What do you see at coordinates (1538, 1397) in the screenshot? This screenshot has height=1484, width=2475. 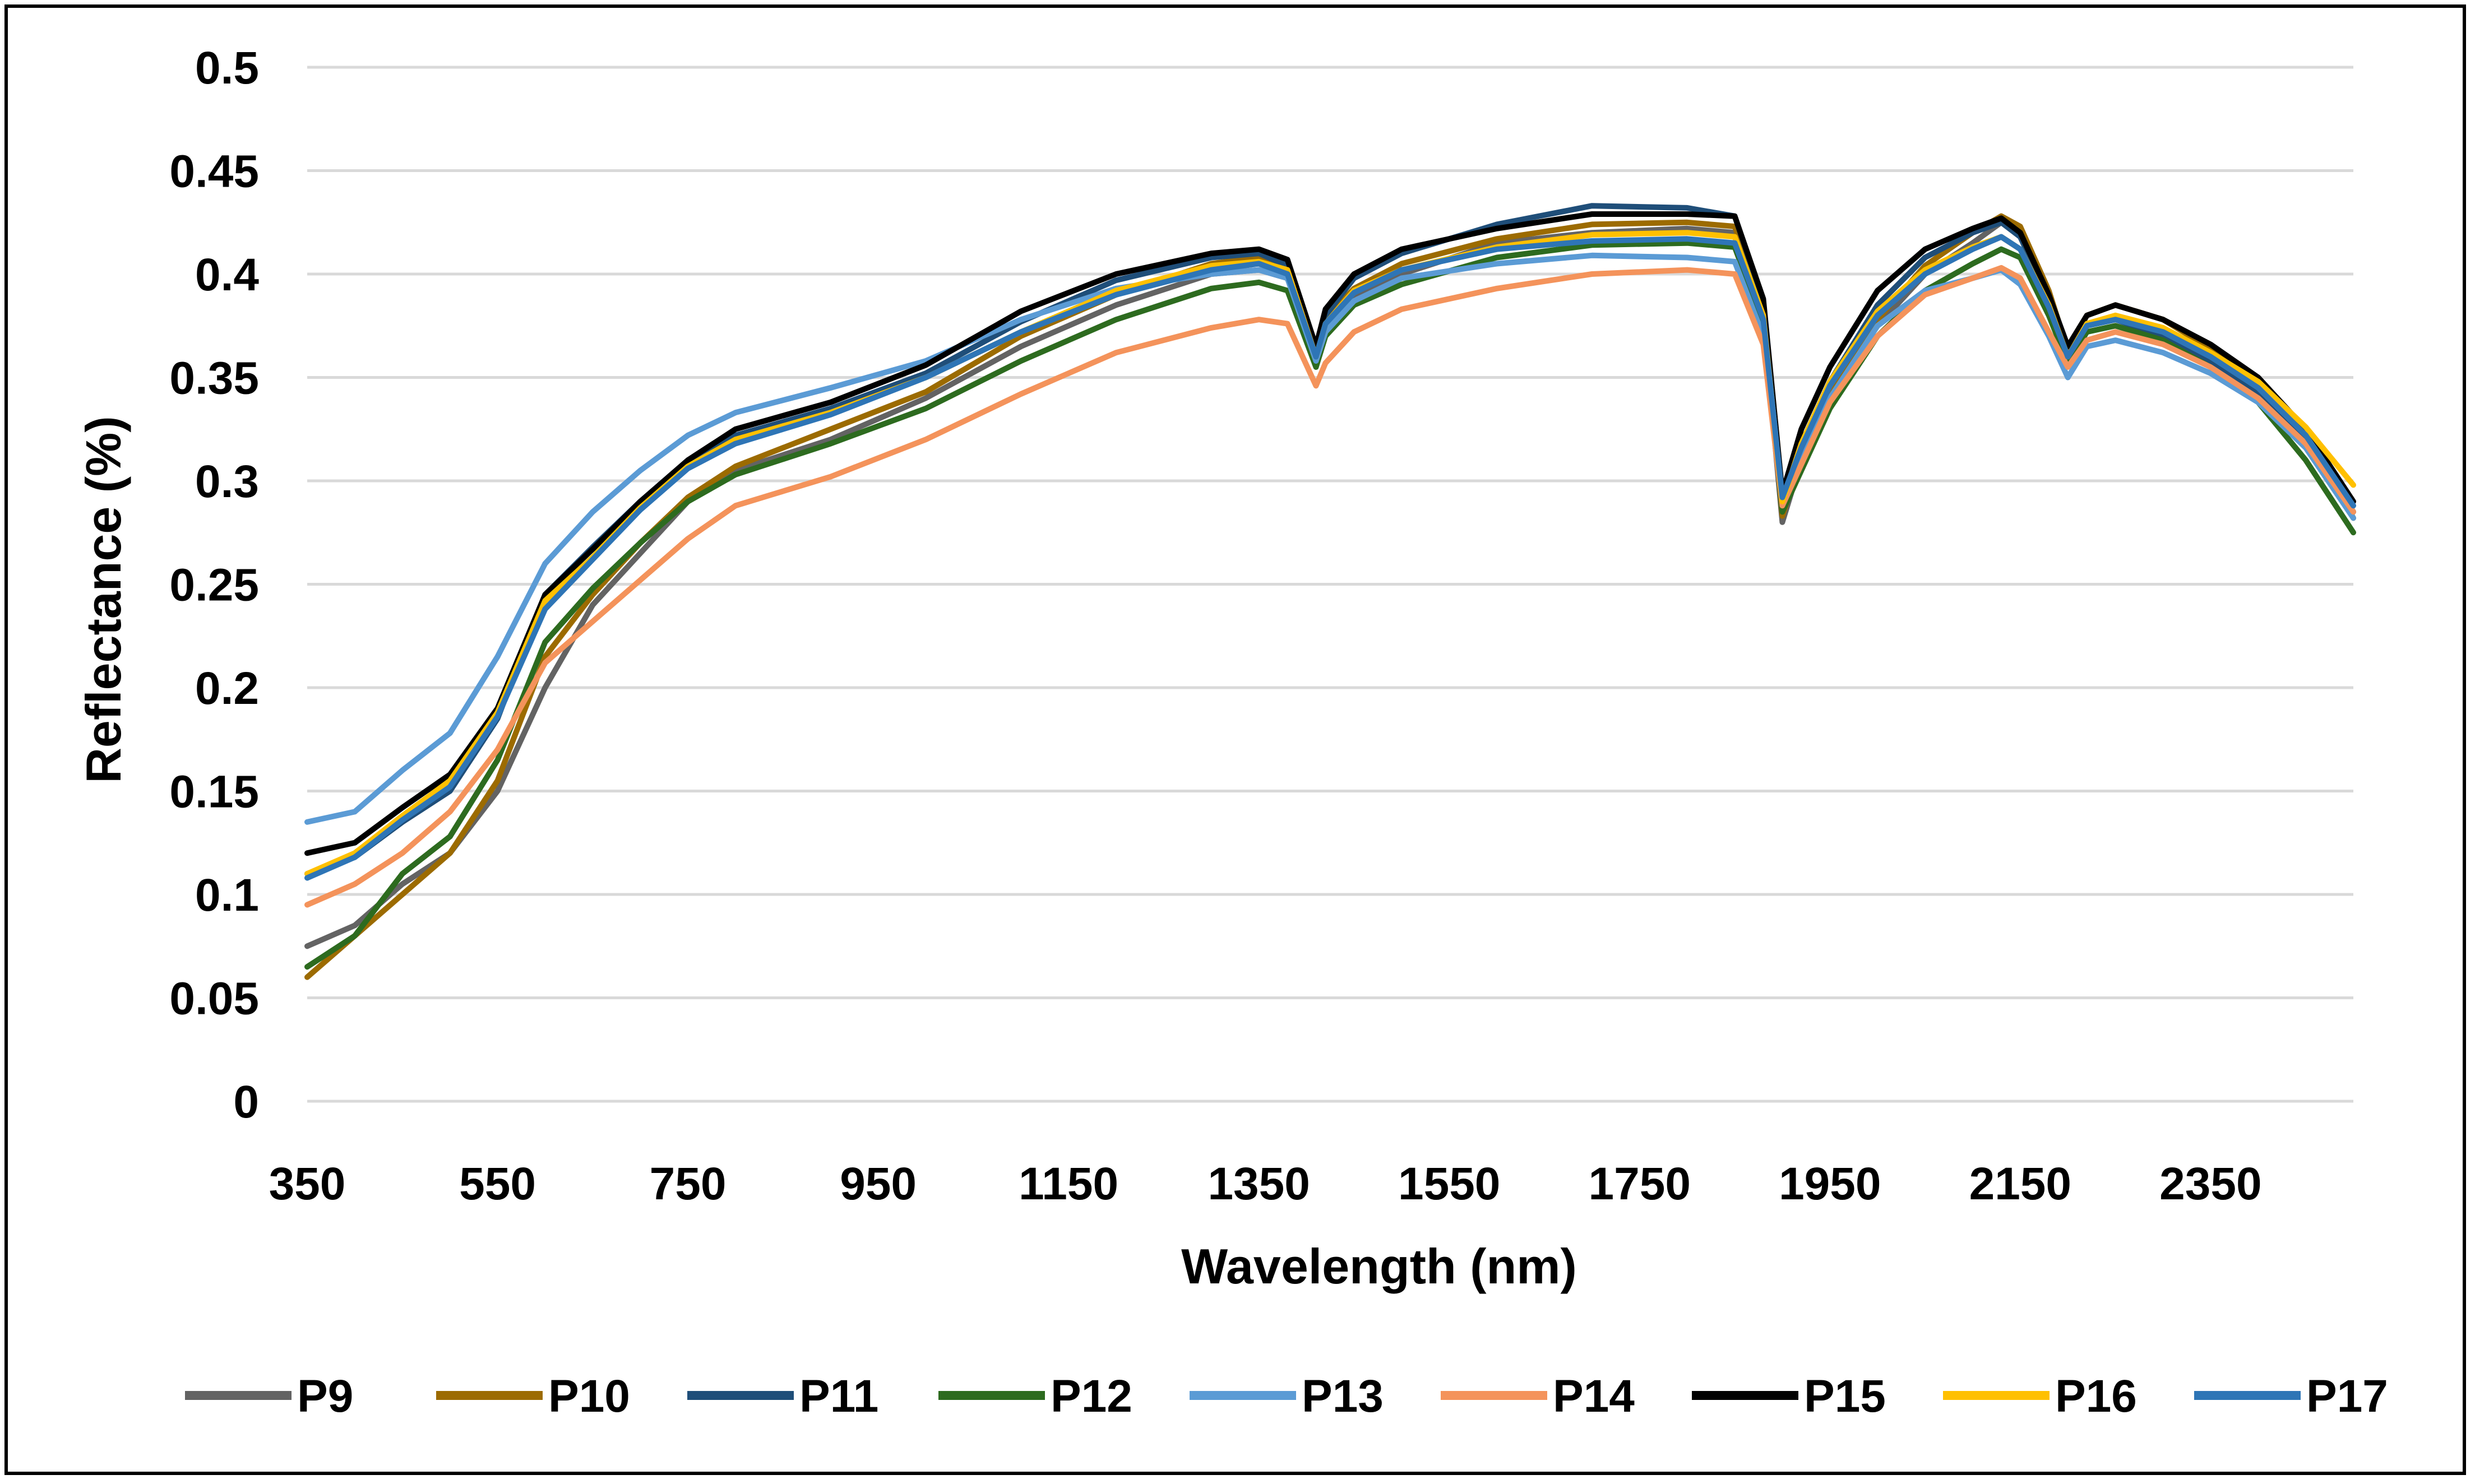 I see `legend-item-p14: P14` at bounding box center [1538, 1397].